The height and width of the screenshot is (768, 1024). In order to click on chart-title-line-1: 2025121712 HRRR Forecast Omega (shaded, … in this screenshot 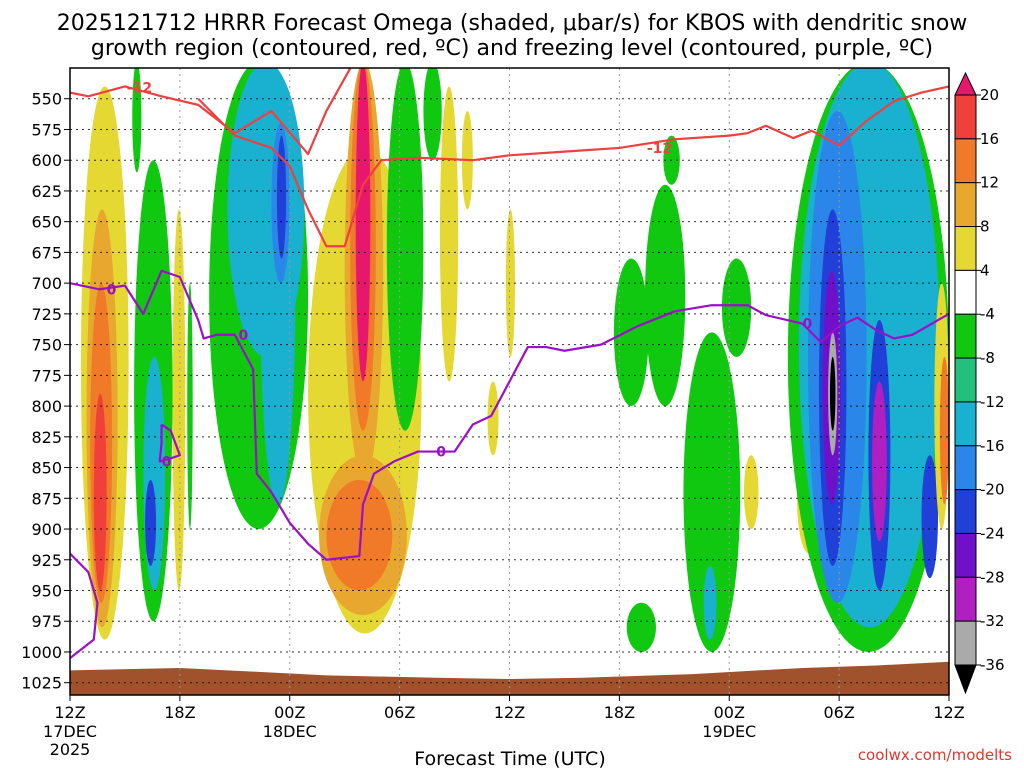, I will do `click(512, 23)`.